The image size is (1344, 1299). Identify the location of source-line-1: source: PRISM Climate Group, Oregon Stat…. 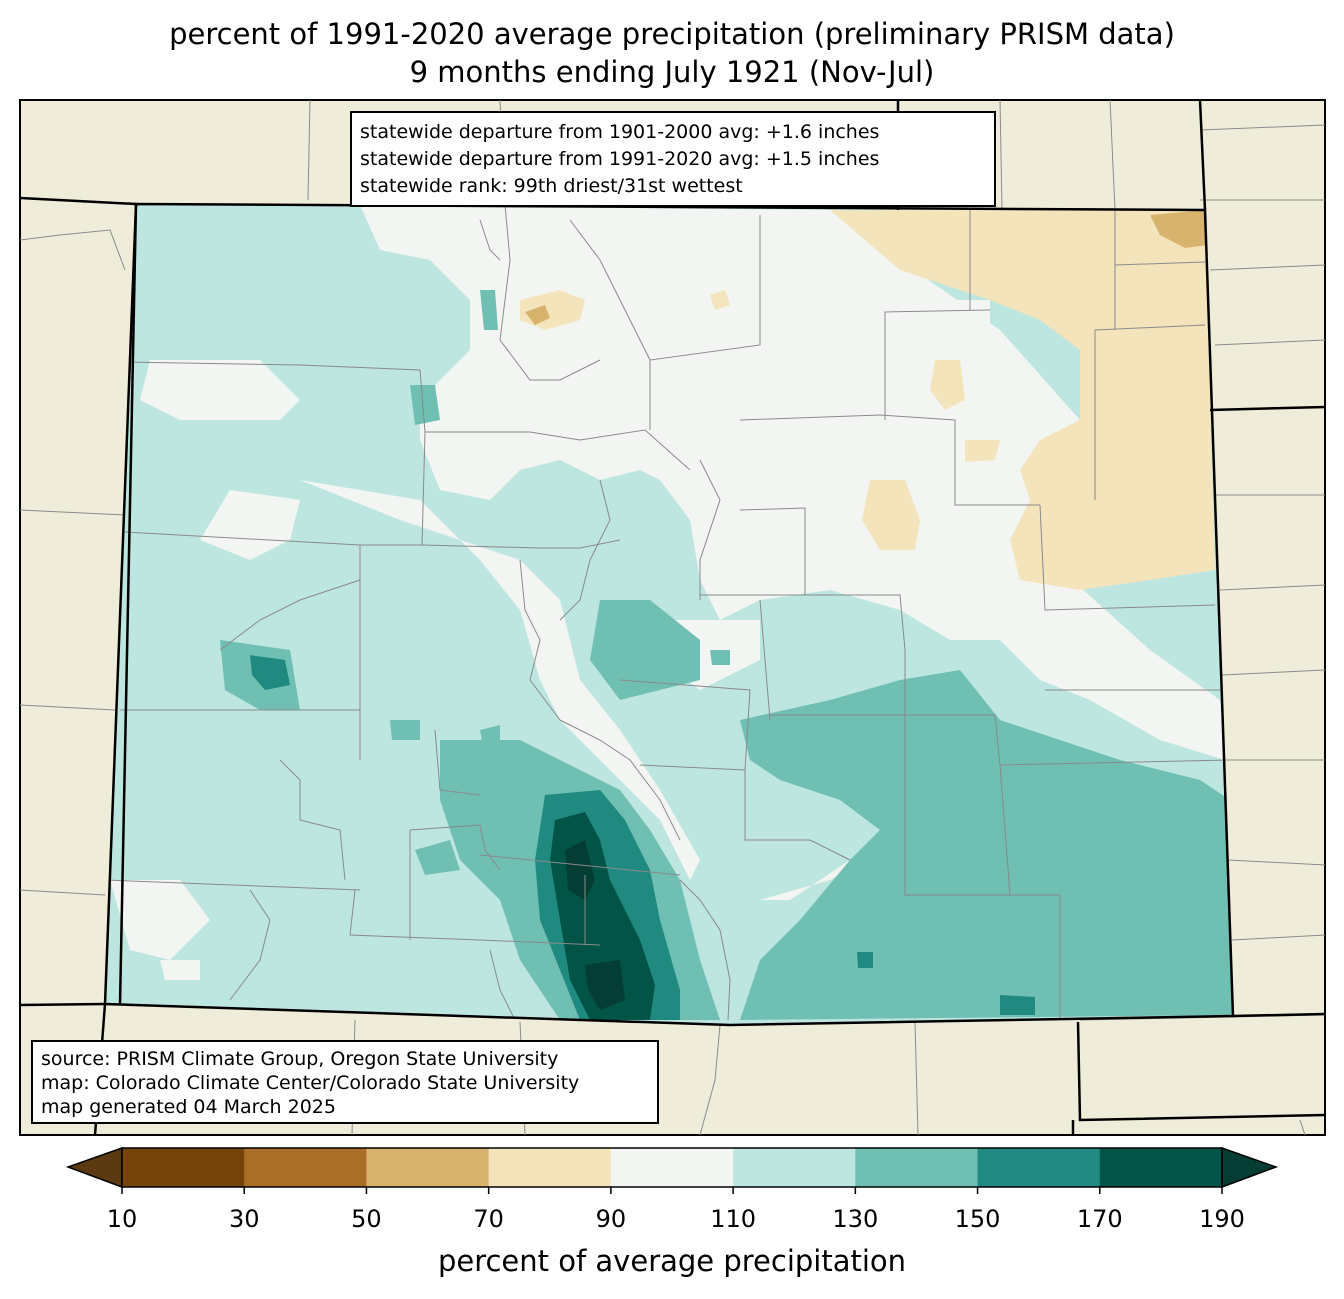
(300, 1059).